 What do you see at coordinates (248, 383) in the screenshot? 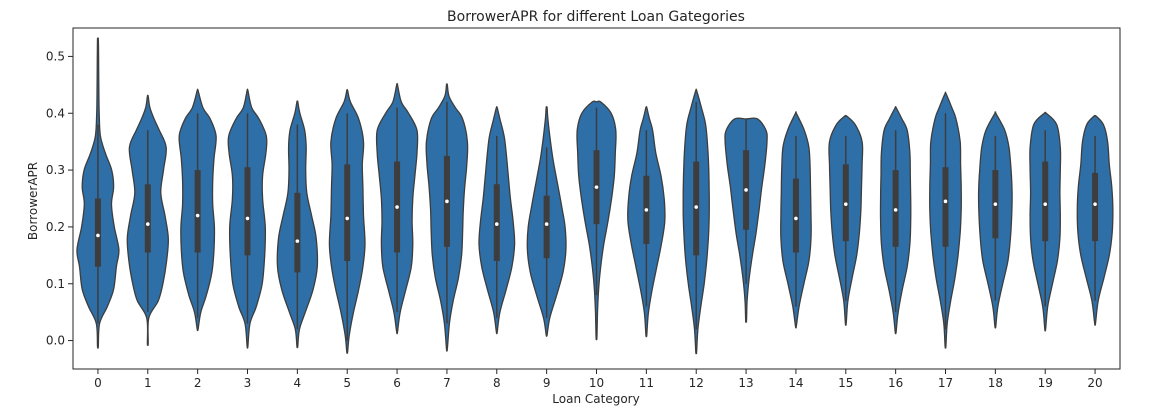
I see `x-tick-label: 3` at bounding box center [248, 383].